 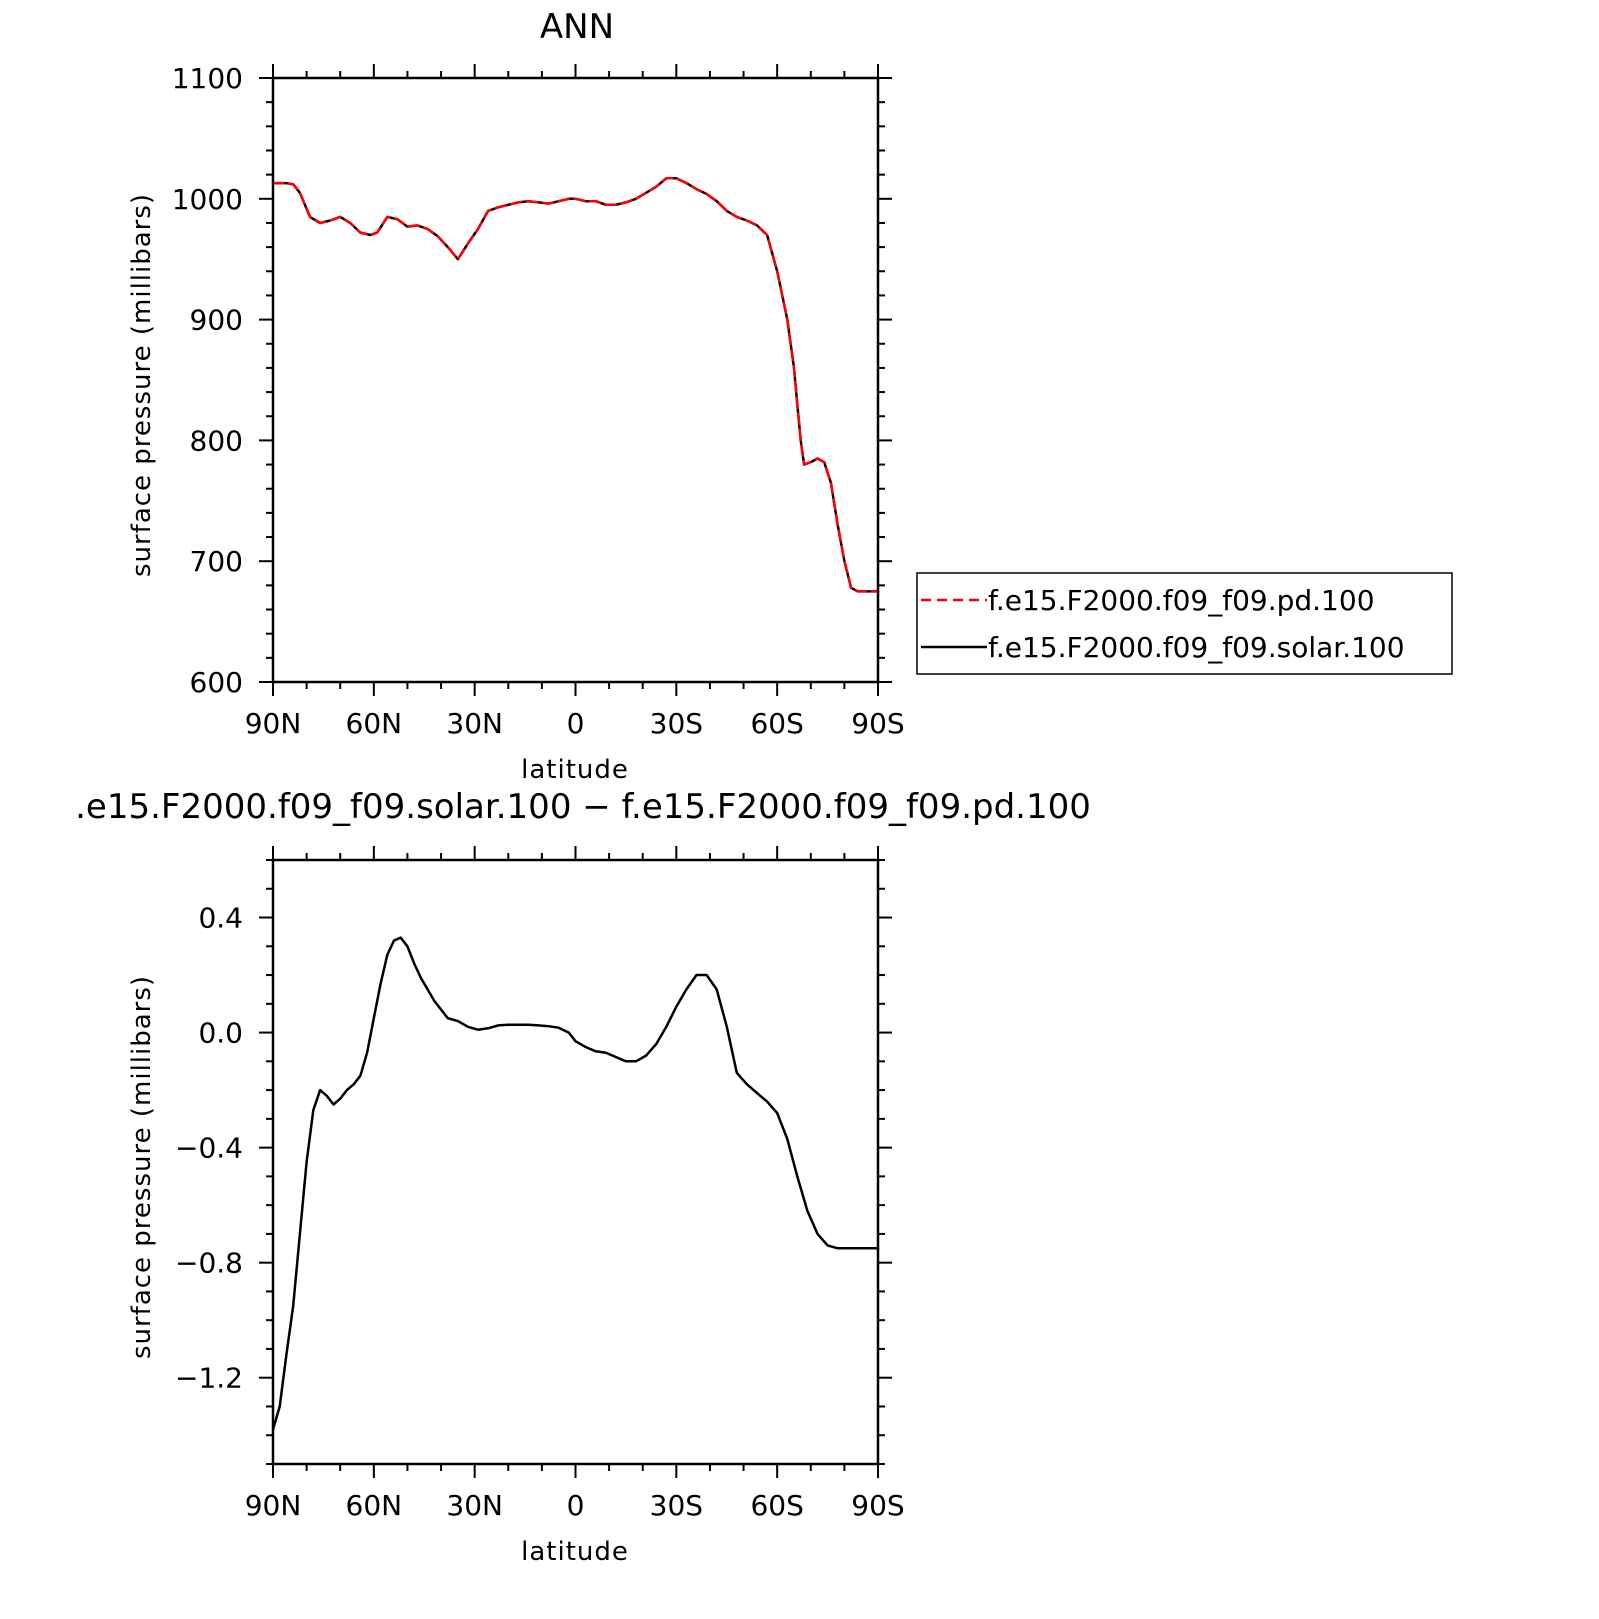 What do you see at coordinates (577, 27) in the screenshot?
I see `top-chart-title: ANN` at bounding box center [577, 27].